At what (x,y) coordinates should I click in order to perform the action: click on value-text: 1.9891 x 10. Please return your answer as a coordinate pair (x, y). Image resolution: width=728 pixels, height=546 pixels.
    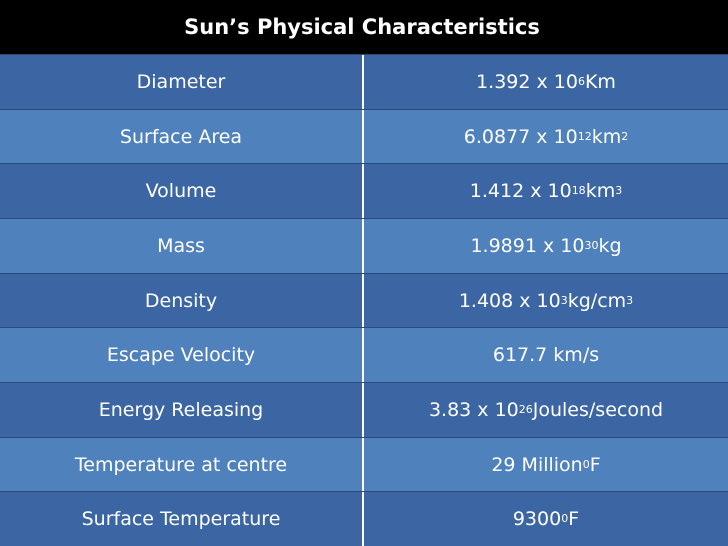
    Looking at the image, I should click on (527, 245).